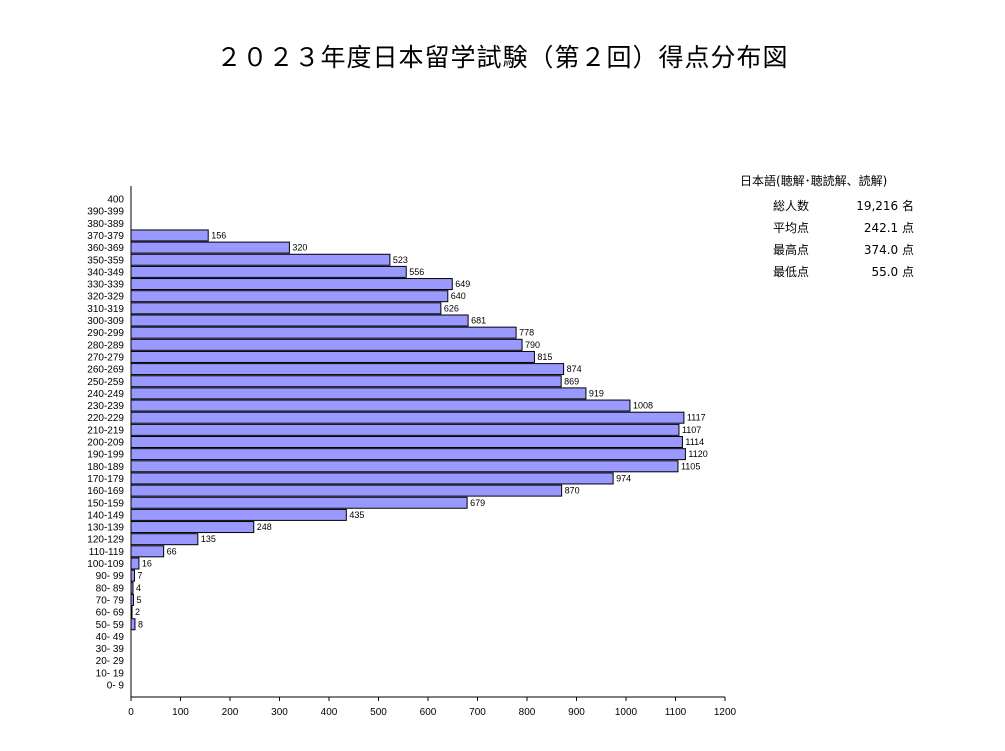  I want to click on data-label: 1120, so click(697, 454).